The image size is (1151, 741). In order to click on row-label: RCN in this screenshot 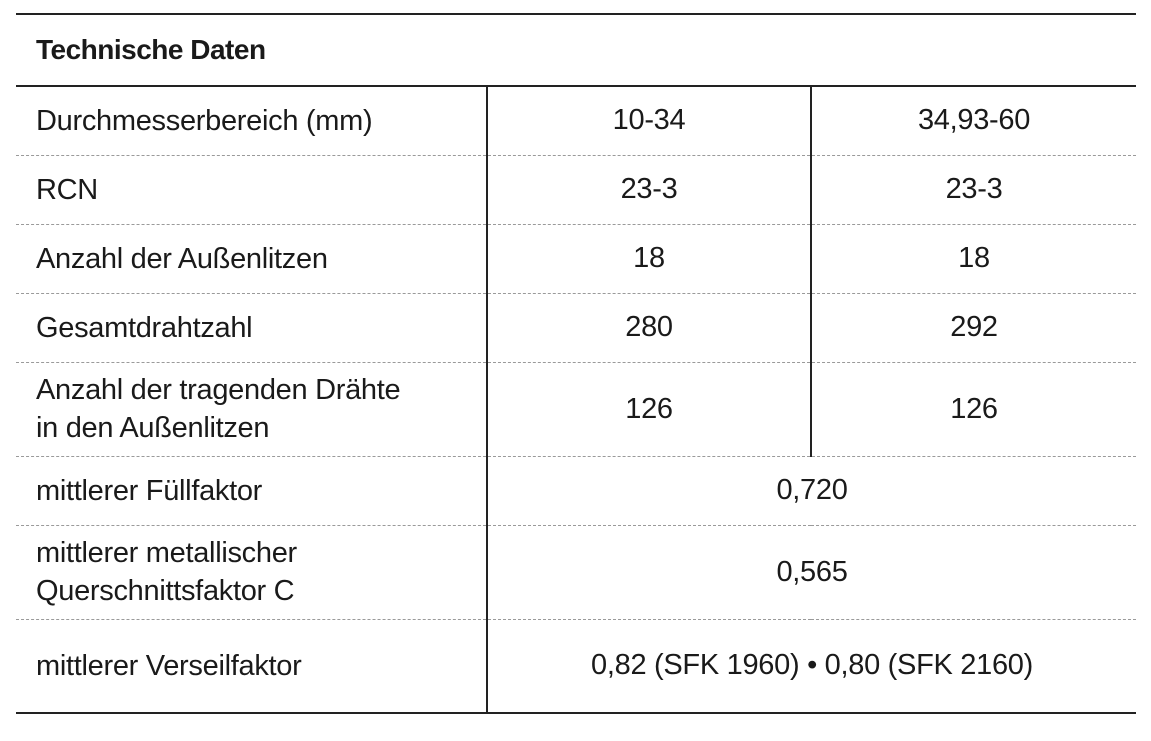, I will do `click(252, 190)`.